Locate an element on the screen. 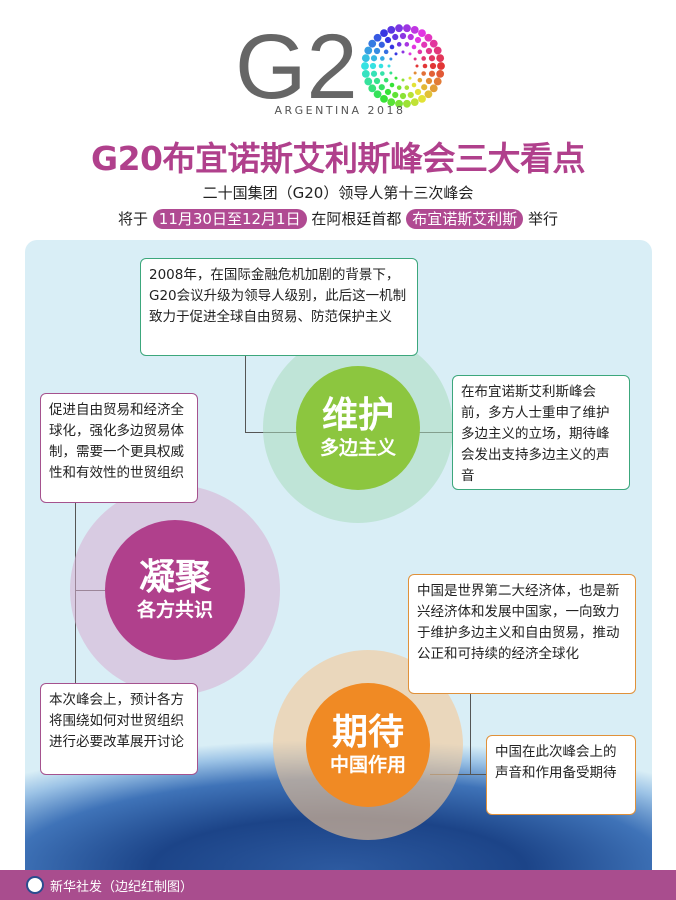 Image resolution: width=676 pixels, height=900 pixels. xinhua-logo-icon is located at coordinates (35, 885).